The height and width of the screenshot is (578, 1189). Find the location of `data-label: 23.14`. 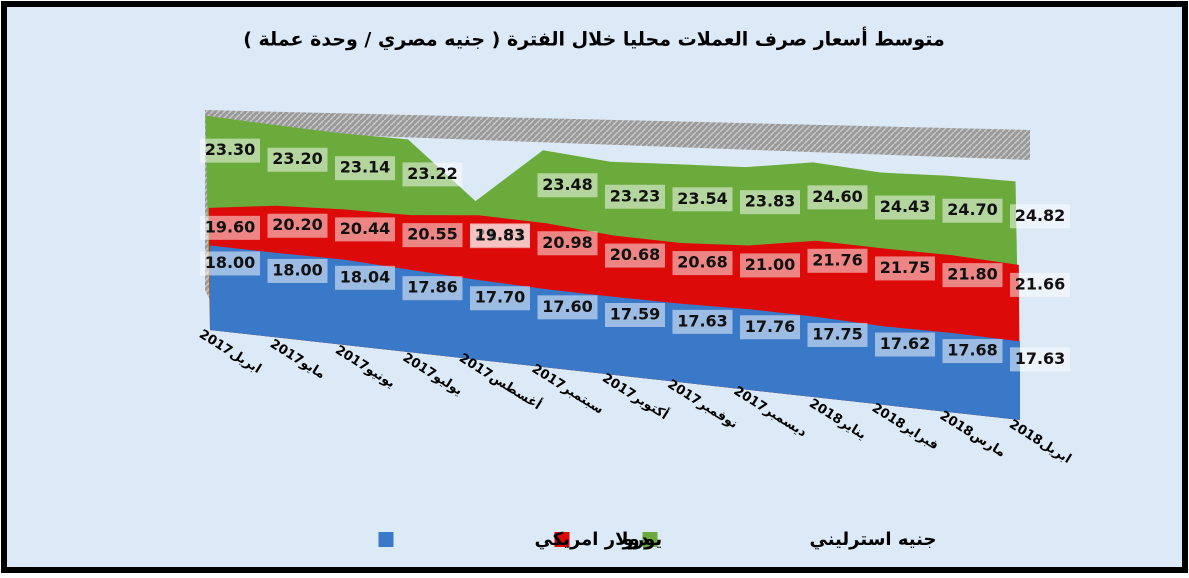

data-label: 23.14 is located at coordinates (365, 167).